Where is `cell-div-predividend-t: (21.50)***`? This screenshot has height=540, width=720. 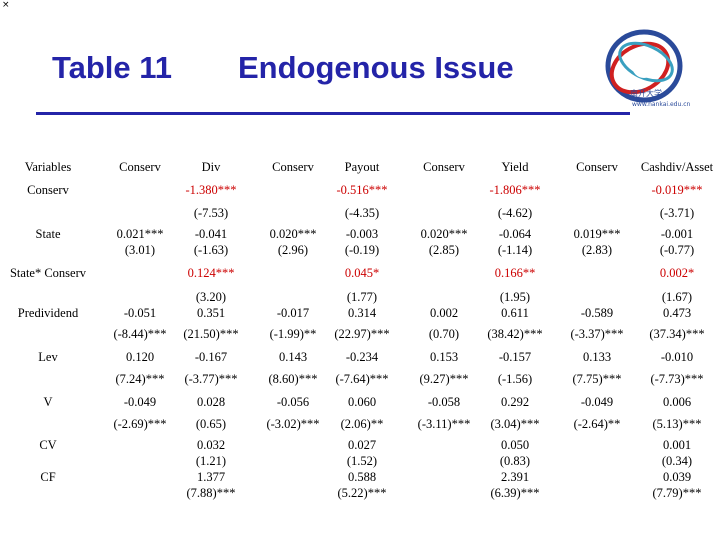
cell-div-predividend-t: (21.50)*** is located at coordinates (211, 334).